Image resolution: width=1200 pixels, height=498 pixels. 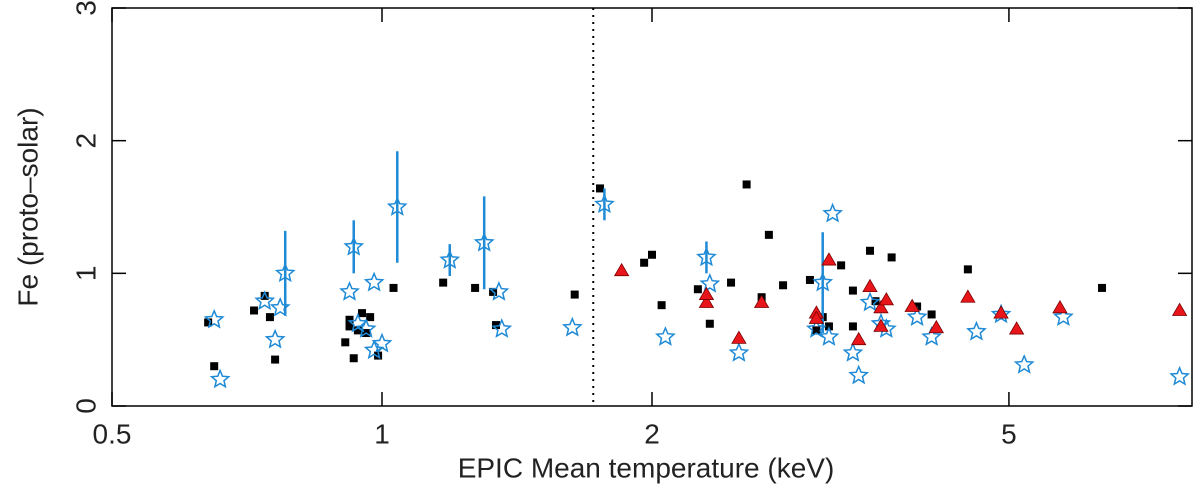 I want to click on y-tick-label: 1, so click(x=85, y=274).